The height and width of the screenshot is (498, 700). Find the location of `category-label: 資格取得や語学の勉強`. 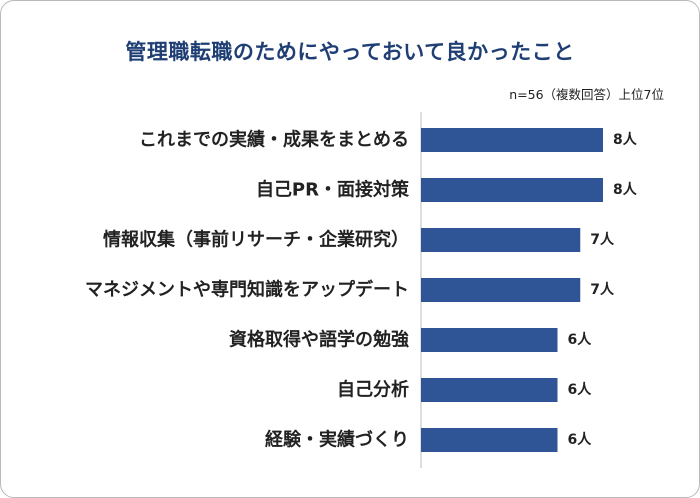

category-label: 資格取得や語学の勉強 is located at coordinates (319, 340).